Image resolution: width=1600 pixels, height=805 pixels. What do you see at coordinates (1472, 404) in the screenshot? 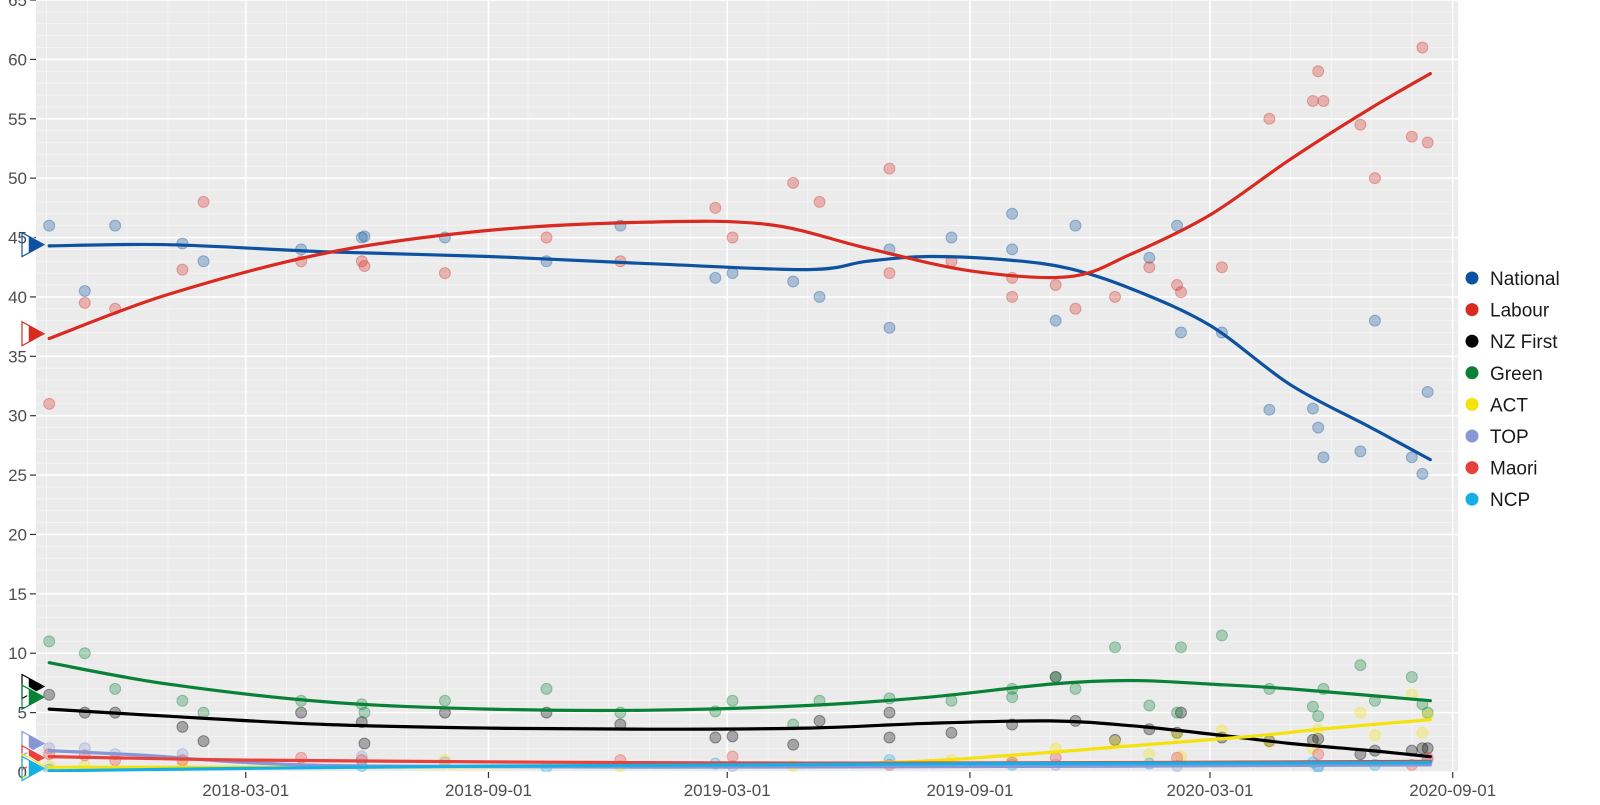
I see `legend-key-act` at bounding box center [1472, 404].